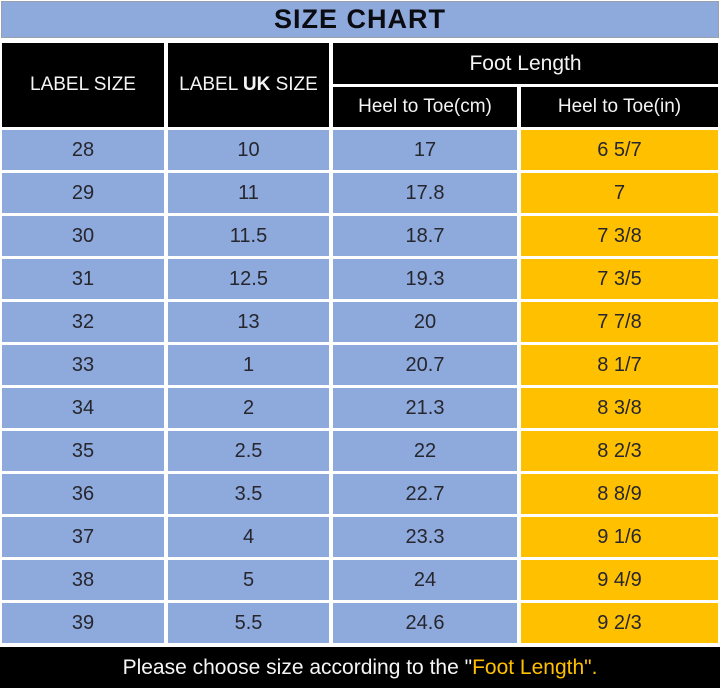 Image resolution: width=720 pixels, height=689 pixels. I want to click on cell-label-size: 34, so click(83, 408).